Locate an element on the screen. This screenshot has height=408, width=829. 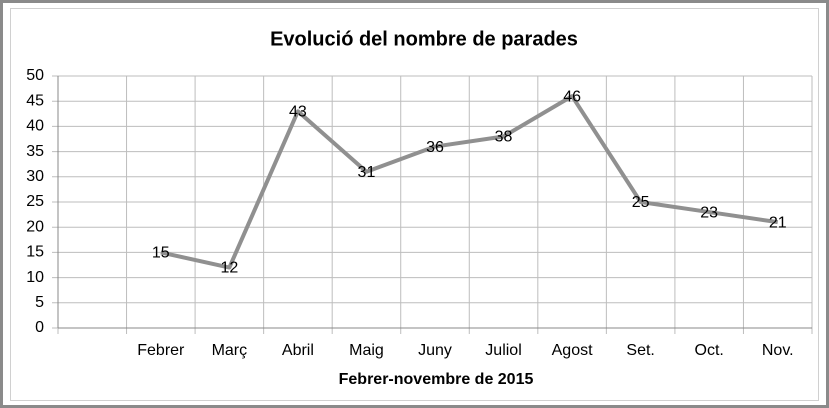
y-tick-label: 45 is located at coordinates (35, 100).